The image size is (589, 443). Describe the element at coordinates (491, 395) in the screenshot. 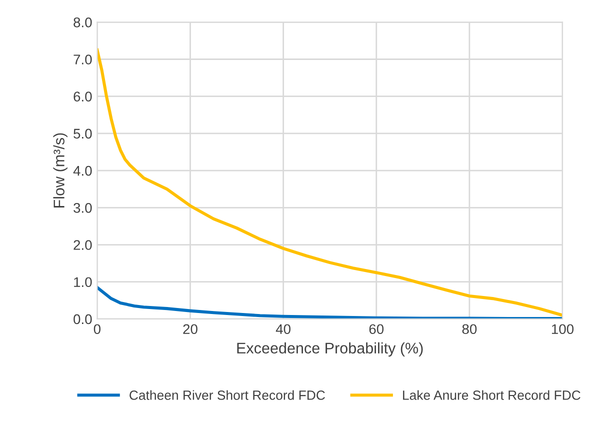

I see `legend-label: Lake Anure Short Record FDC` at that location.